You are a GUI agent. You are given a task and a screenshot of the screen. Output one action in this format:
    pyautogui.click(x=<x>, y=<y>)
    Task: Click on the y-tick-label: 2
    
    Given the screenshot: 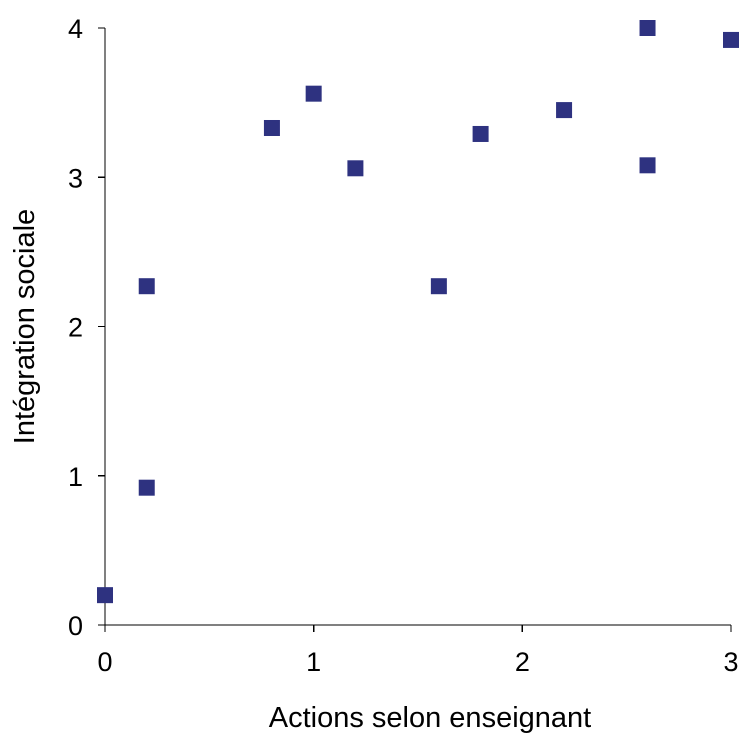 What is the action you would take?
    pyautogui.click(x=75, y=328)
    